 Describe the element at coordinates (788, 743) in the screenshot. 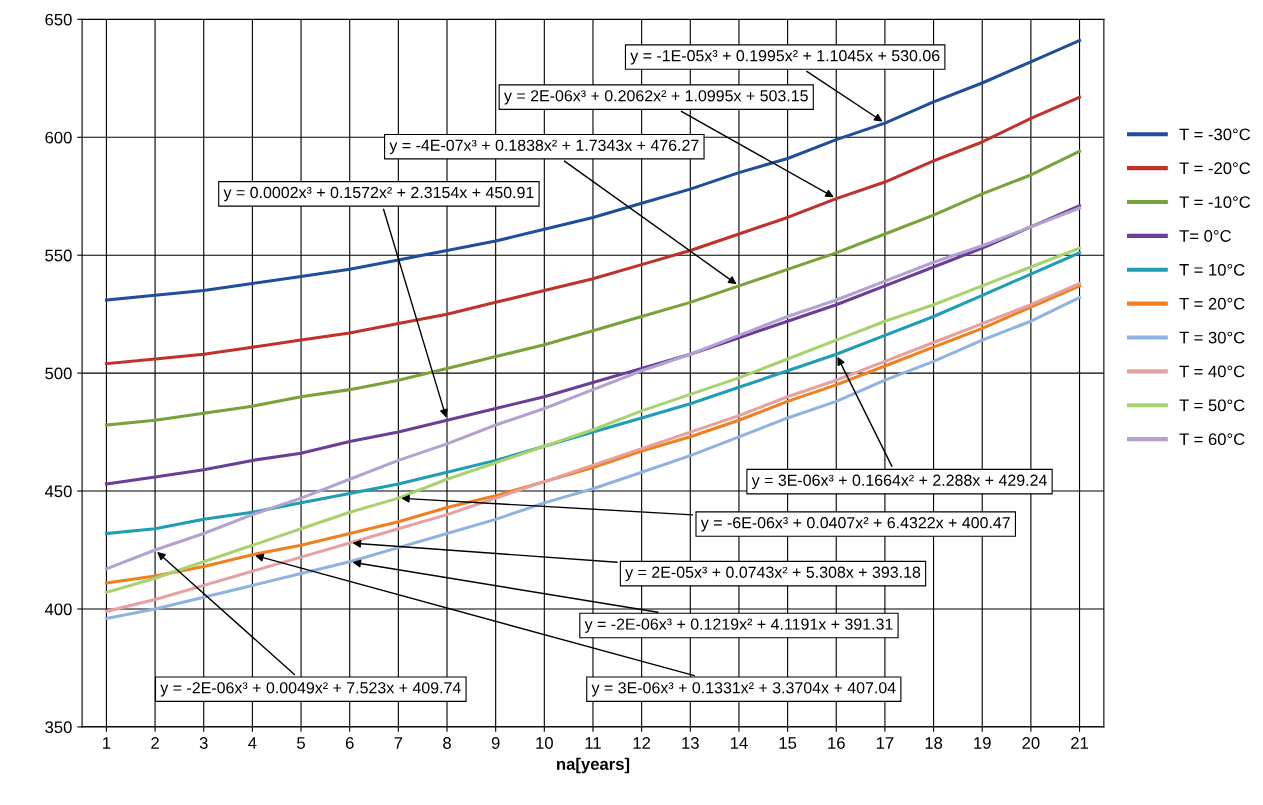

I see `x-tick-label: 15` at that location.